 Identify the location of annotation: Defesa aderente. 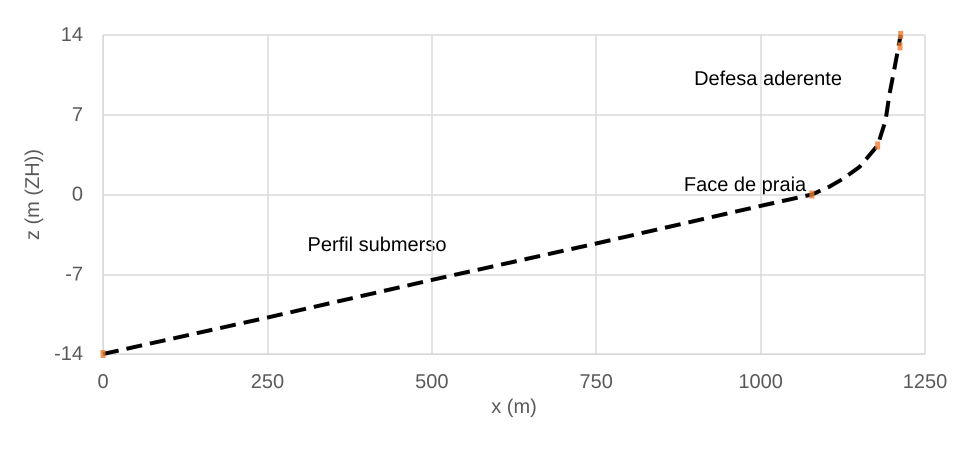
(768, 79).